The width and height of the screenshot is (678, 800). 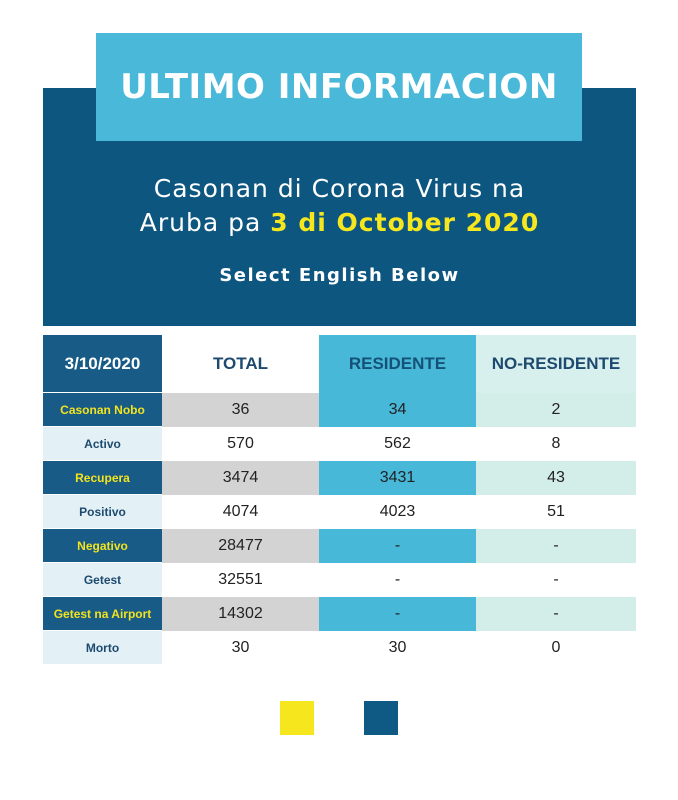 What do you see at coordinates (240, 512) in the screenshot?
I see `total-value: 4074` at bounding box center [240, 512].